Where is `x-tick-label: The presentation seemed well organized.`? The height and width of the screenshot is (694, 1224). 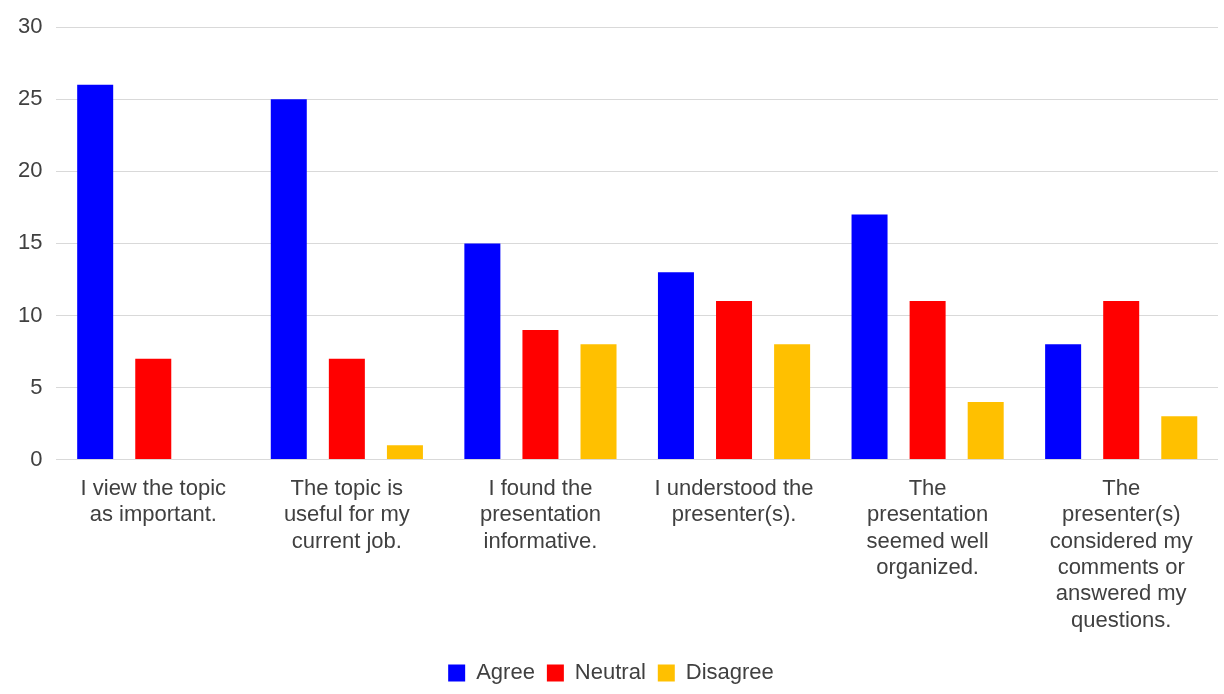 x-tick-label: The presentation seemed well organized. is located at coordinates (927, 527).